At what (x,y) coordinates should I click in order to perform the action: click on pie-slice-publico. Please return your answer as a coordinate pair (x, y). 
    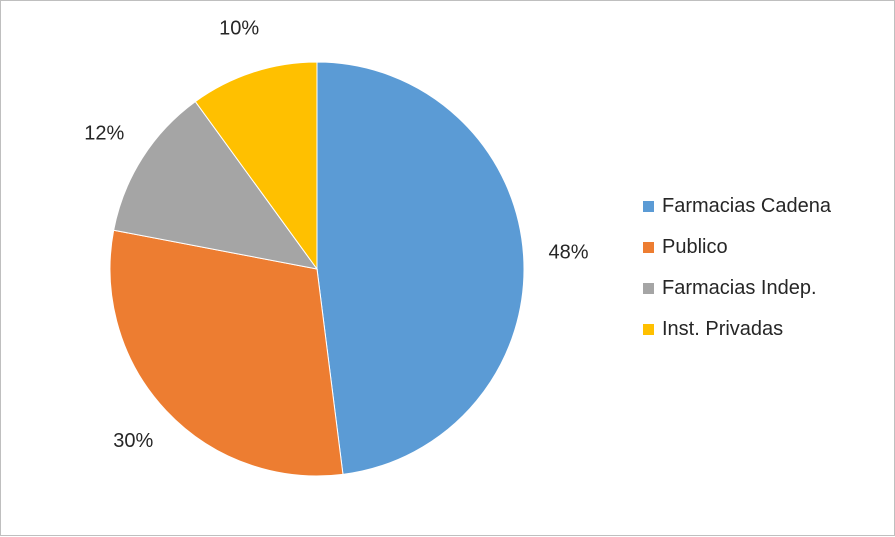
    Looking at the image, I should click on (226, 353).